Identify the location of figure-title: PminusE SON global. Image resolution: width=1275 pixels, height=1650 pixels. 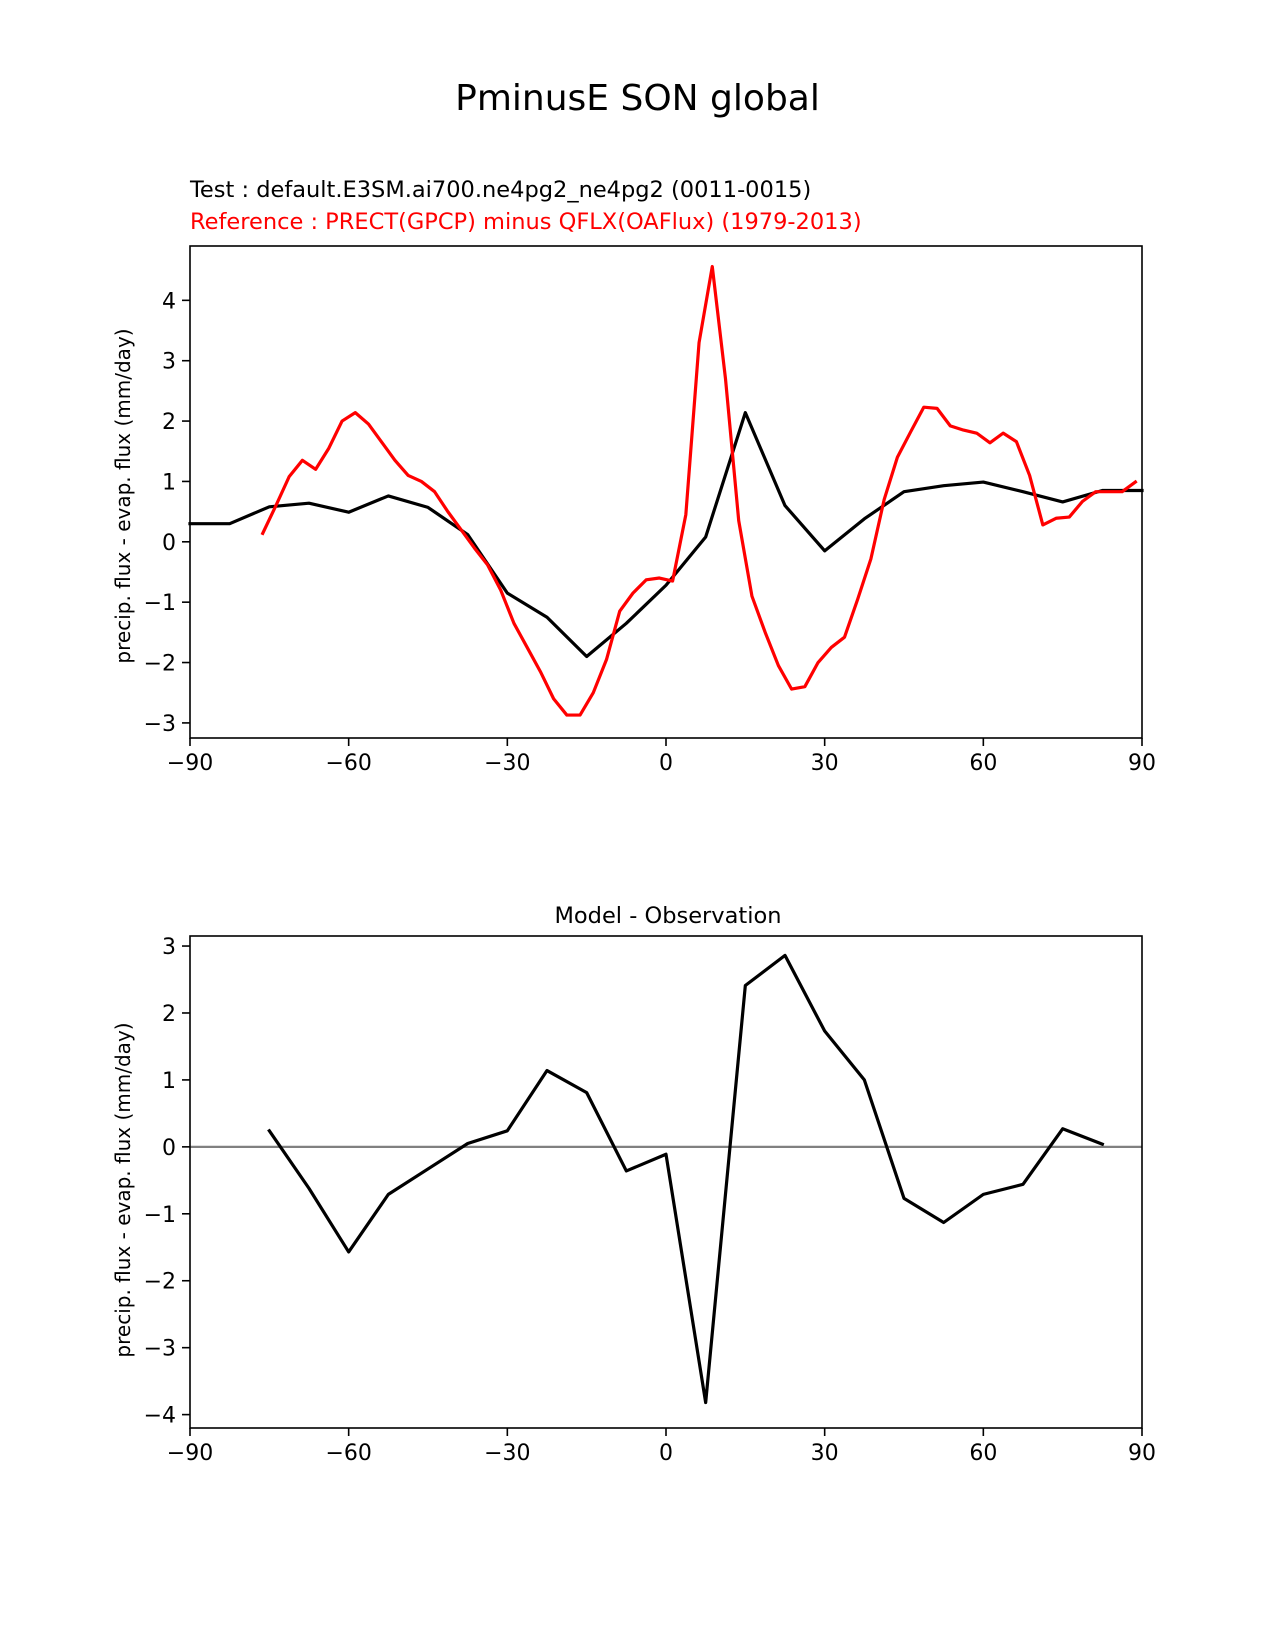
(637, 98).